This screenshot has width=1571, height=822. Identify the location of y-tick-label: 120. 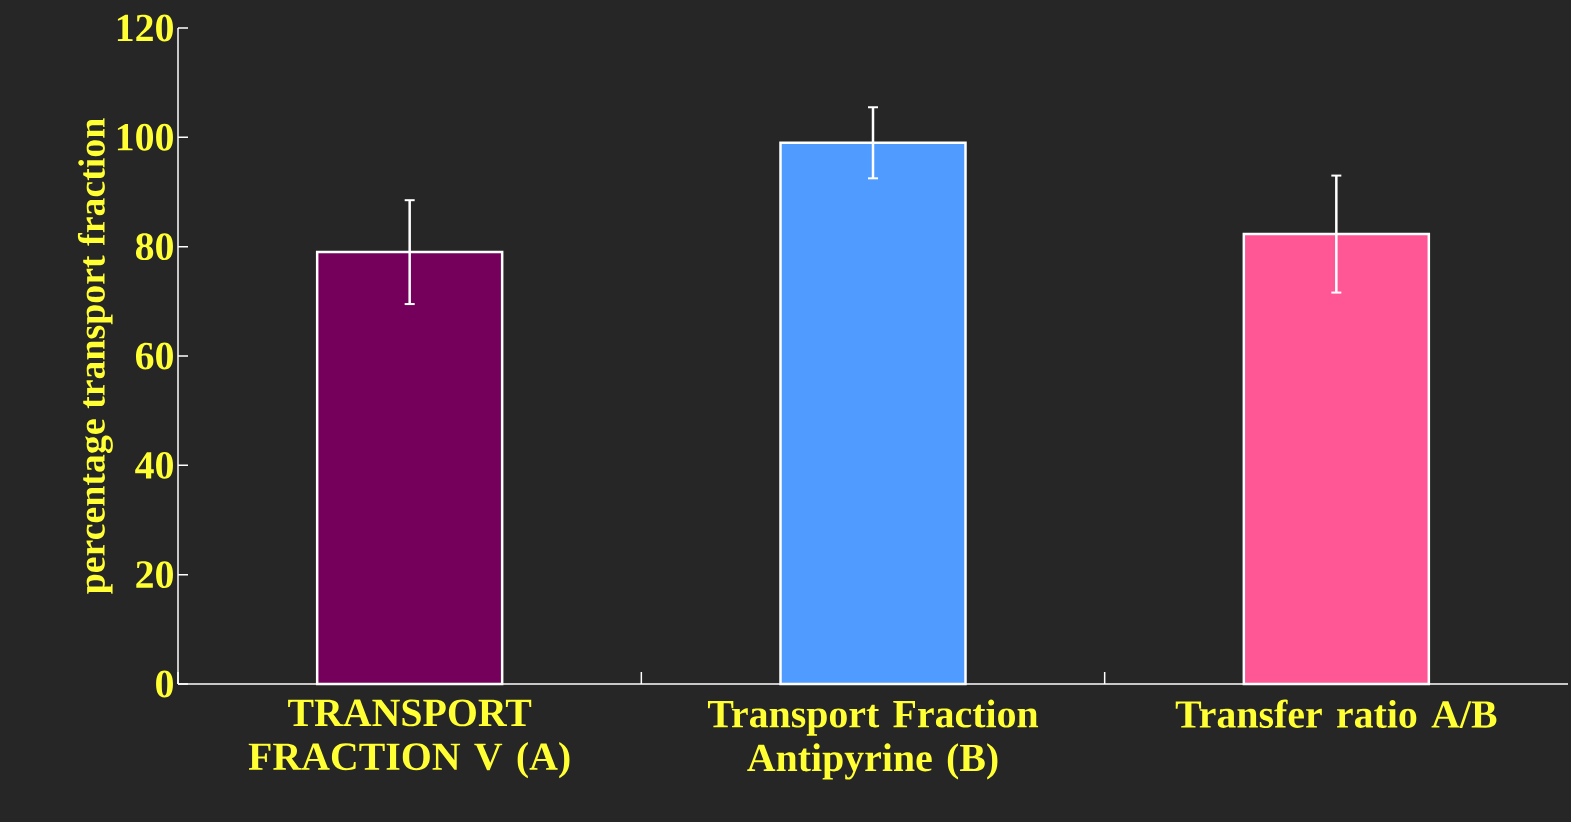
(145, 28).